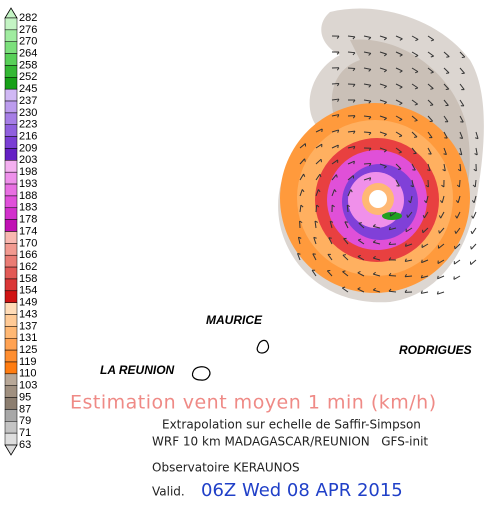 The height and width of the screenshot is (508, 486). Describe the element at coordinates (28, 243) in the screenshot. I see `legend-label: 170` at that location.